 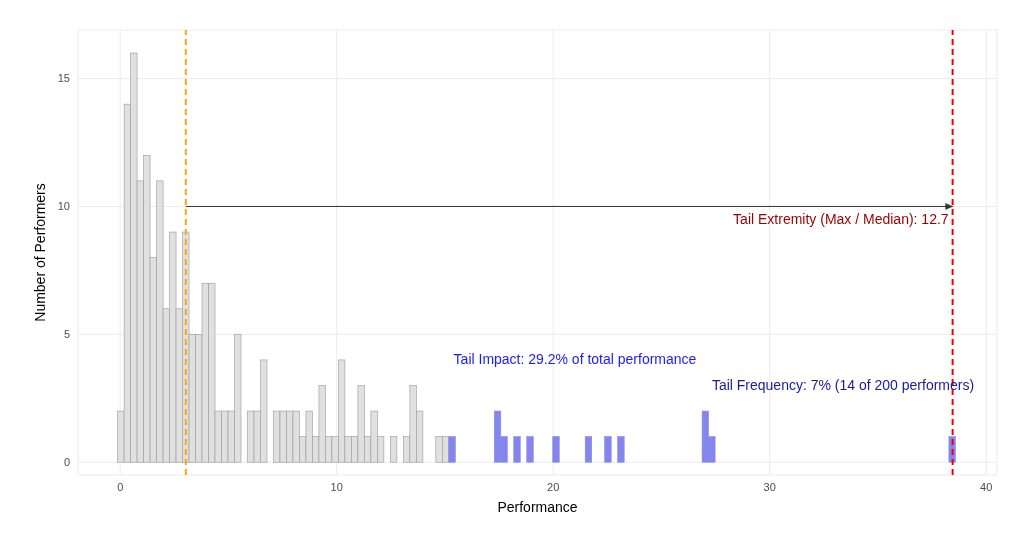 What do you see at coordinates (553, 486) in the screenshot?
I see `x-tick-label: 20` at bounding box center [553, 486].